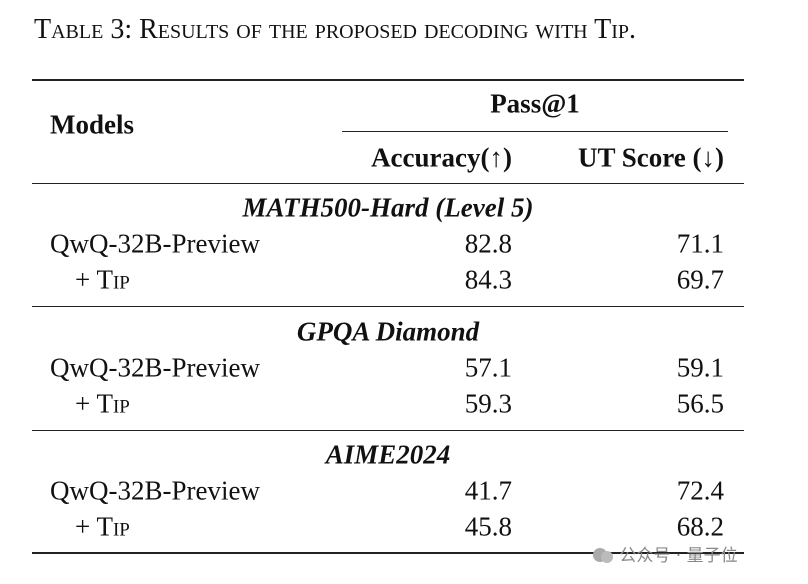 The height and width of the screenshot is (584, 808). Describe the element at coordinates (488, 243) in the screenshot. I see `accuracy-cell: 82.8` at that location.